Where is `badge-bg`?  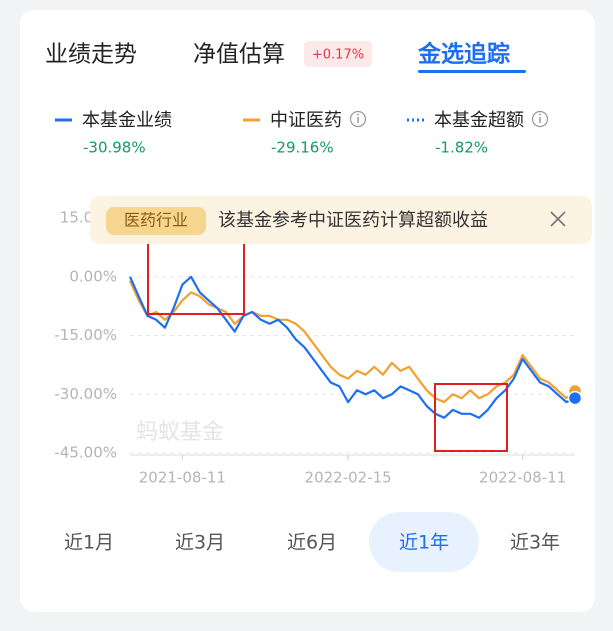 badge-bg is located at coordinates (338, 54).